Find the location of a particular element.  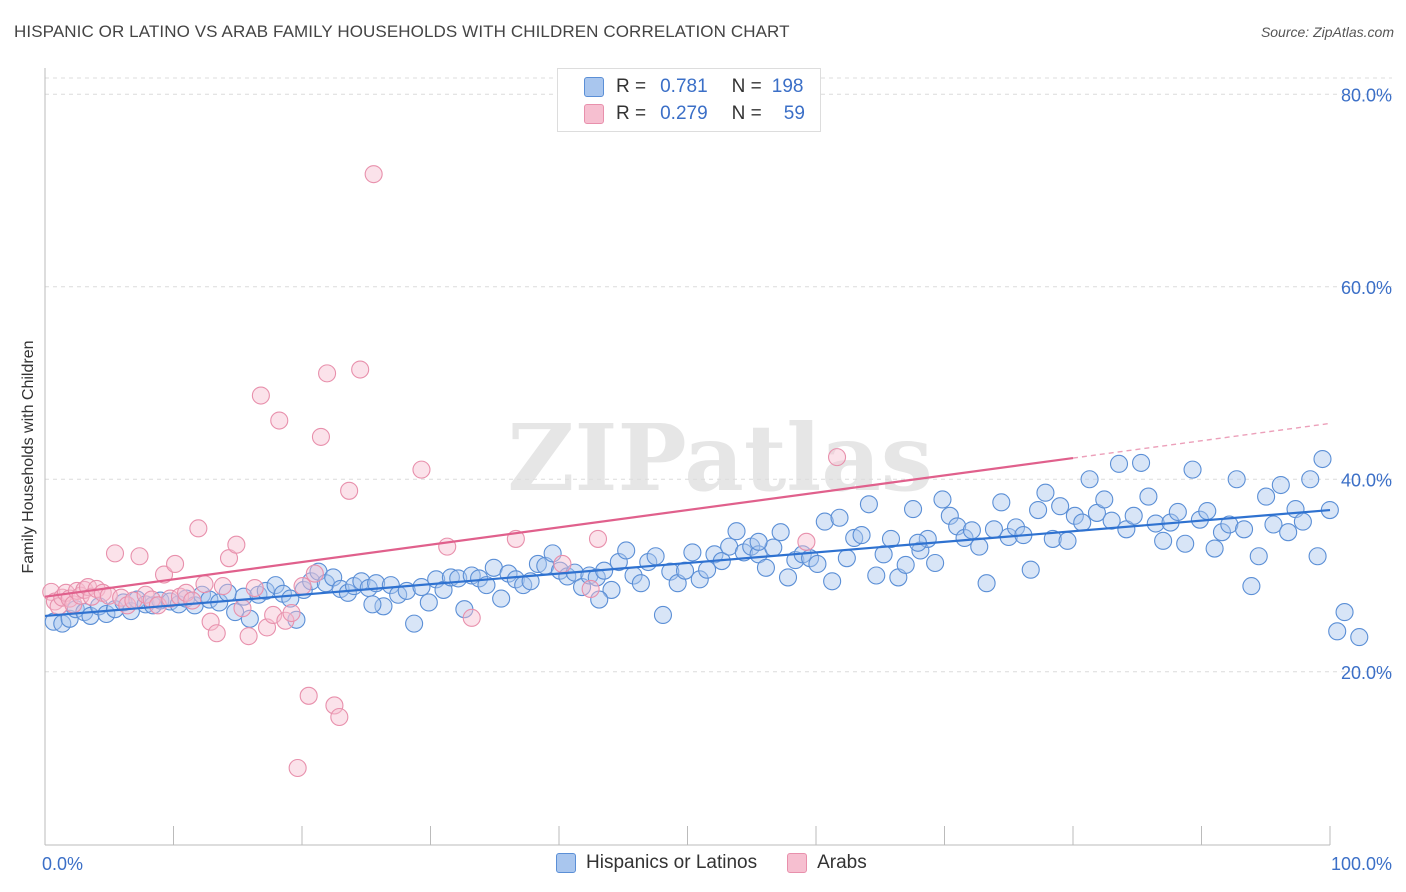

legend-label-hispanic: Hispanics or Latinos is located at coordinates (672, 862).